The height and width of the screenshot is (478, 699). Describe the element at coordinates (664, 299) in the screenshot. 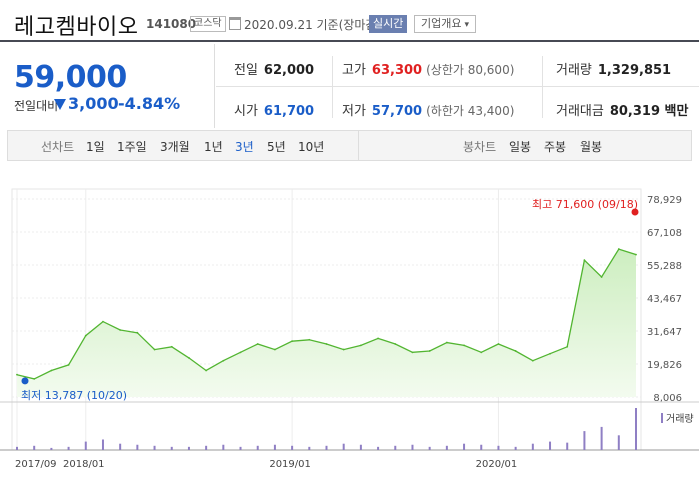

I see `y-tick-label: 43,467` at that location.